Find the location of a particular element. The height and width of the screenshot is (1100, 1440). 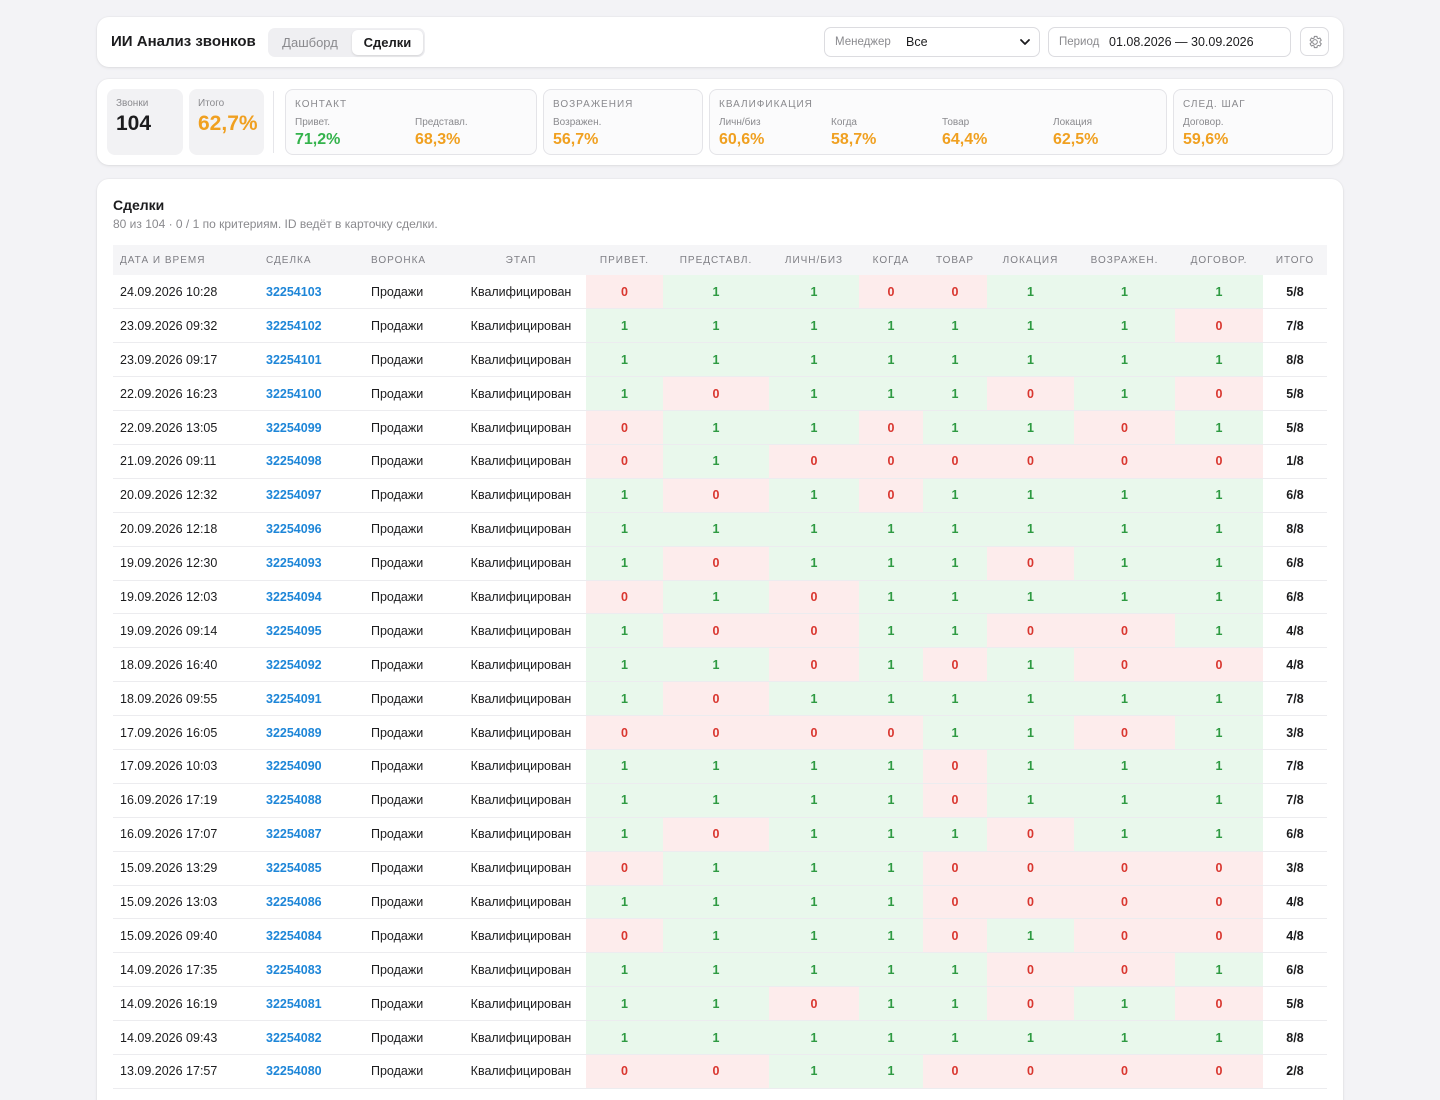

column-header: ВОЗРАЖЕН. is located at coordinates (1124, 260).